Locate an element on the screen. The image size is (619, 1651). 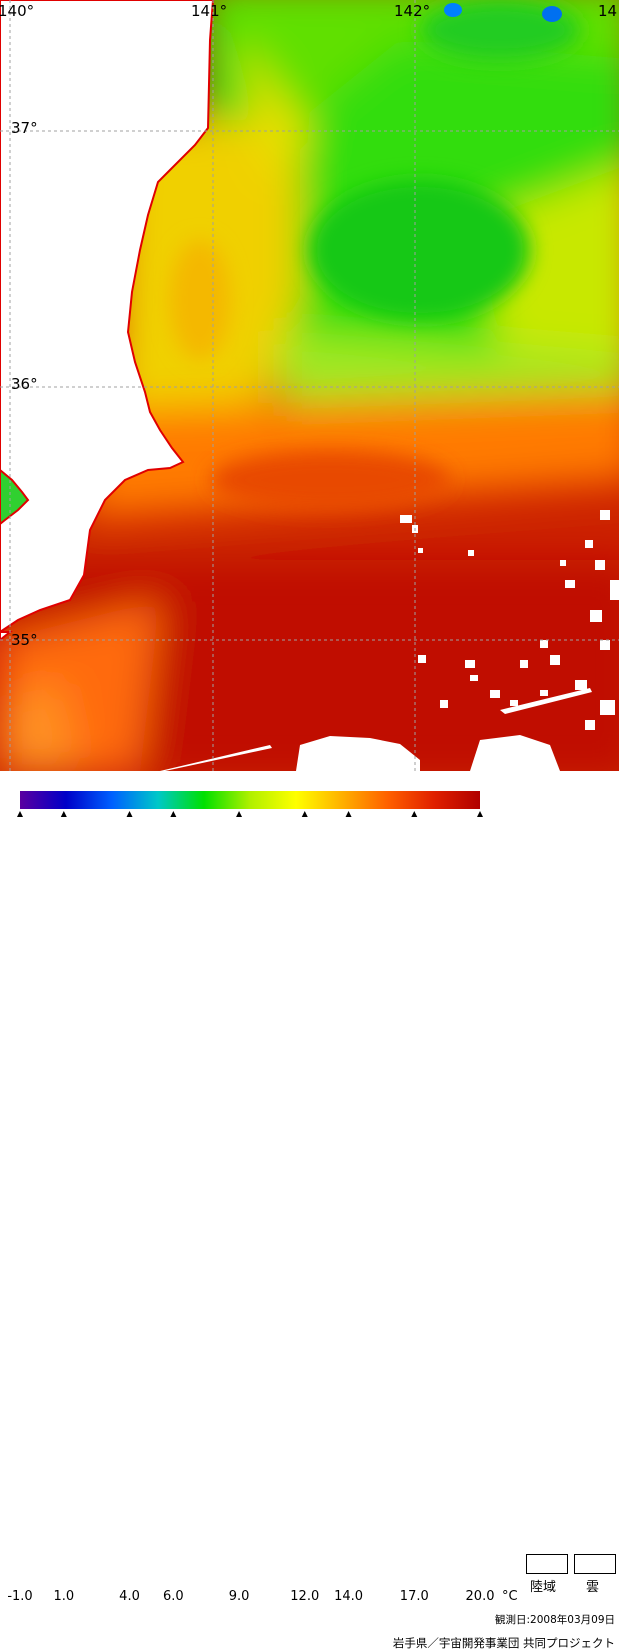
colorbar-tick-label: 12.0 is located at coordinates (305, 1596).